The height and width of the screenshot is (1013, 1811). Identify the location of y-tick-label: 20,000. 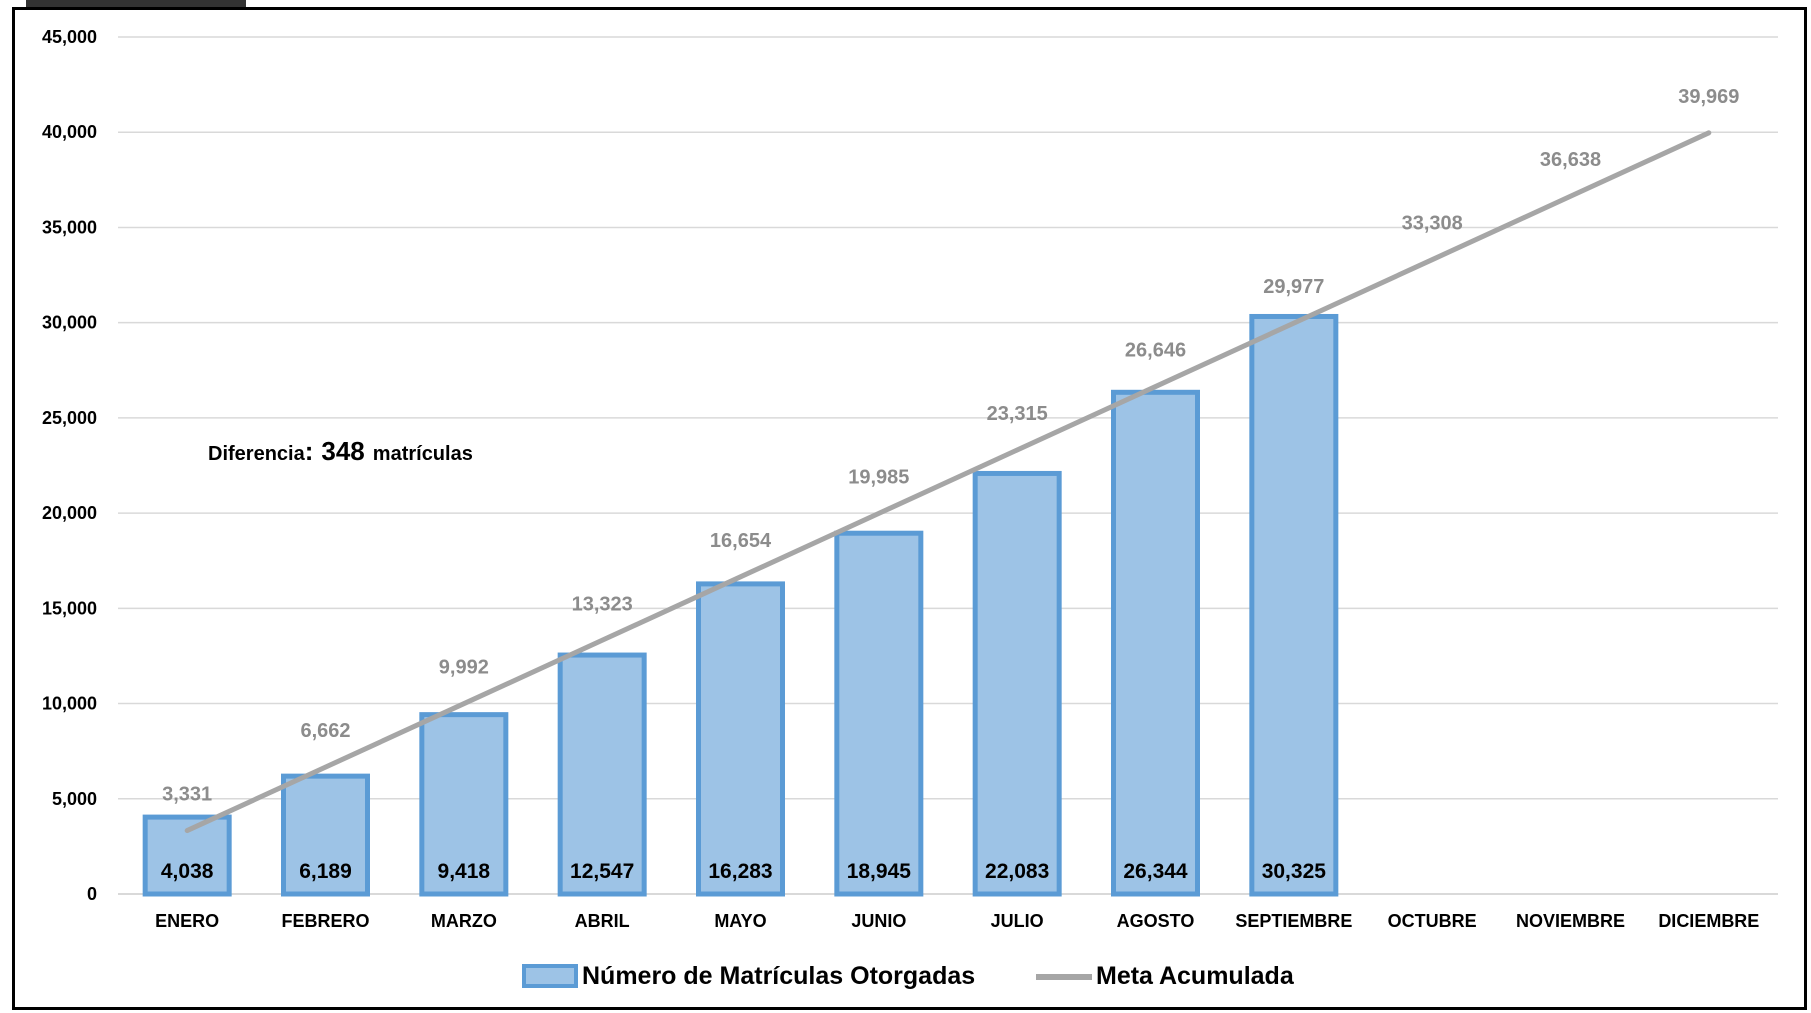
(69, 513).